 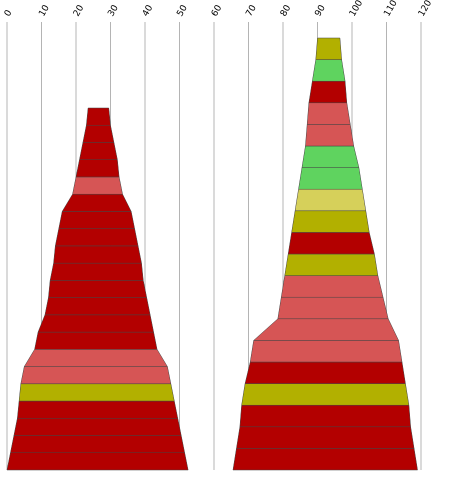 I want to click on x-tick-label: 0, so click(x=9, y=13).